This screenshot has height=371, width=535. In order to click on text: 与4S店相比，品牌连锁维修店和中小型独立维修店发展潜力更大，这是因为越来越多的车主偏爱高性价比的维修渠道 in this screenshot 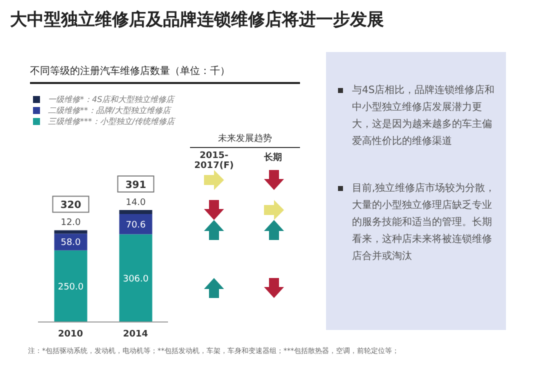, I will do `click(424, 116)`.